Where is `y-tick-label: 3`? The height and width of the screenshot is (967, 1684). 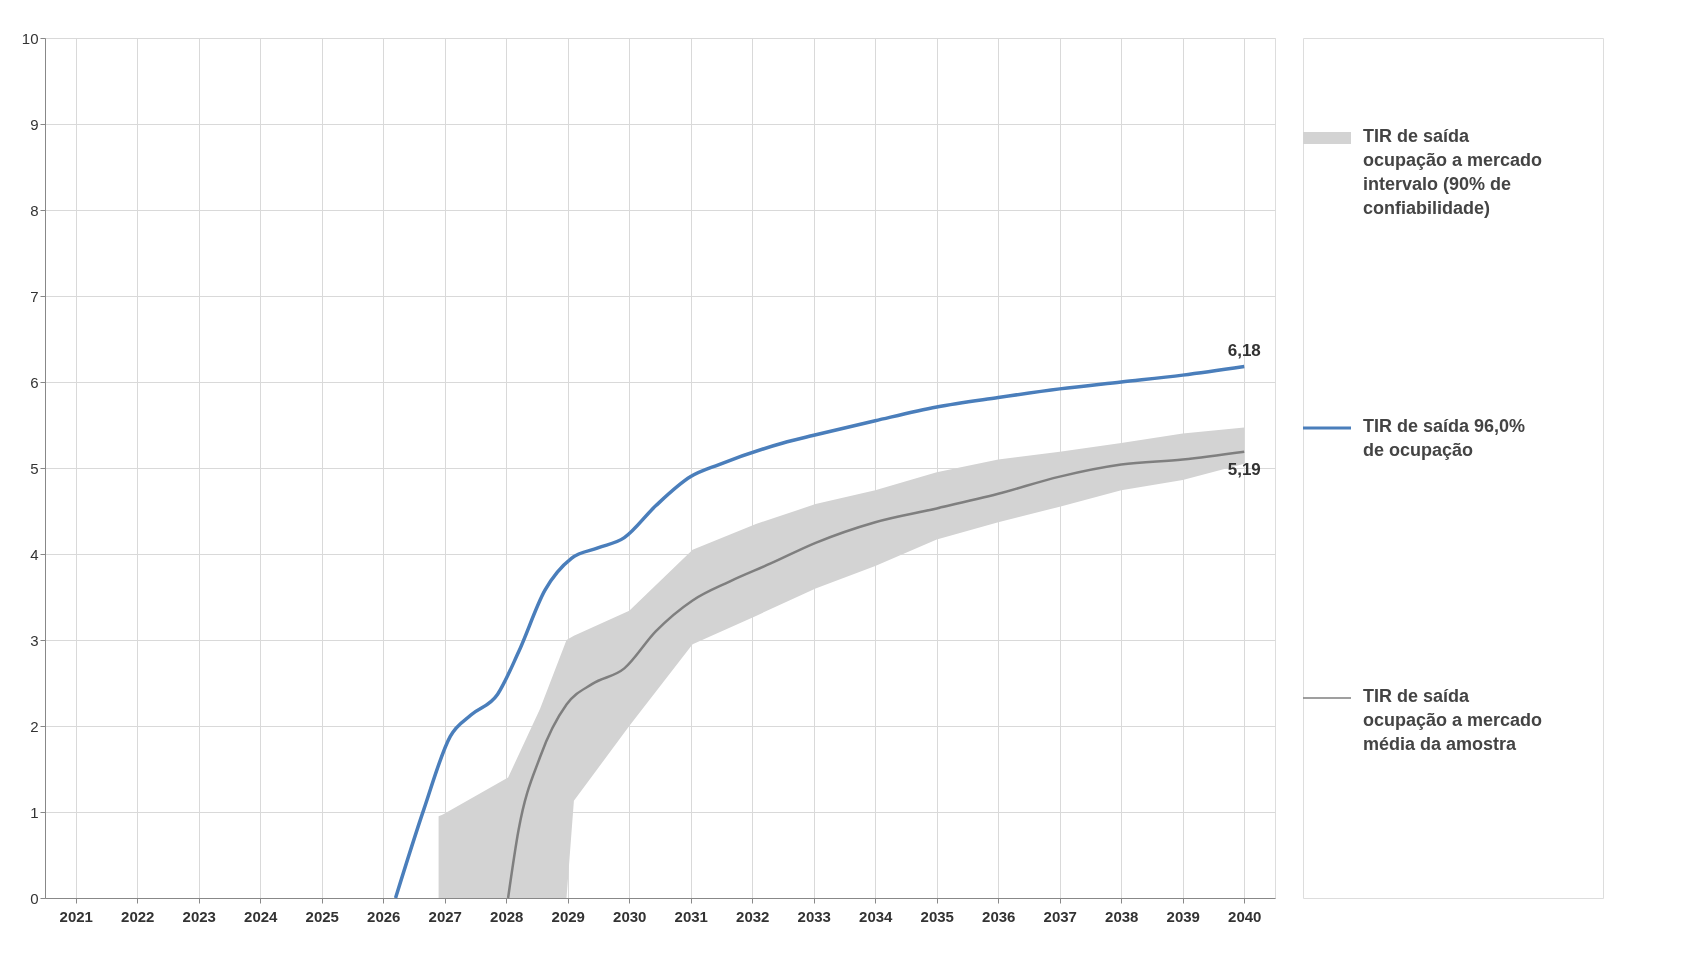
y-tick-label: 3 is located at coordinates (34, 640).